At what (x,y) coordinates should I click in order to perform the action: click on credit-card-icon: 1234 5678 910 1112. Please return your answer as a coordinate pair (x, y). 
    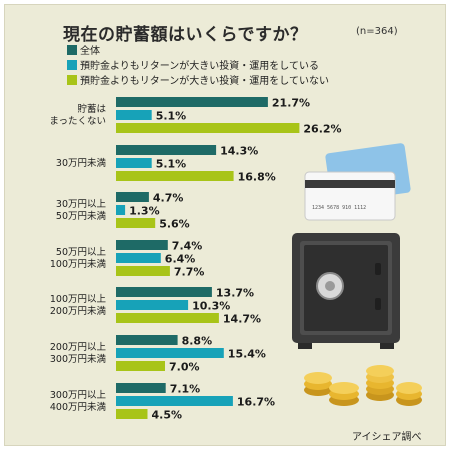
    Looking at the image, I should click on (357, 182).